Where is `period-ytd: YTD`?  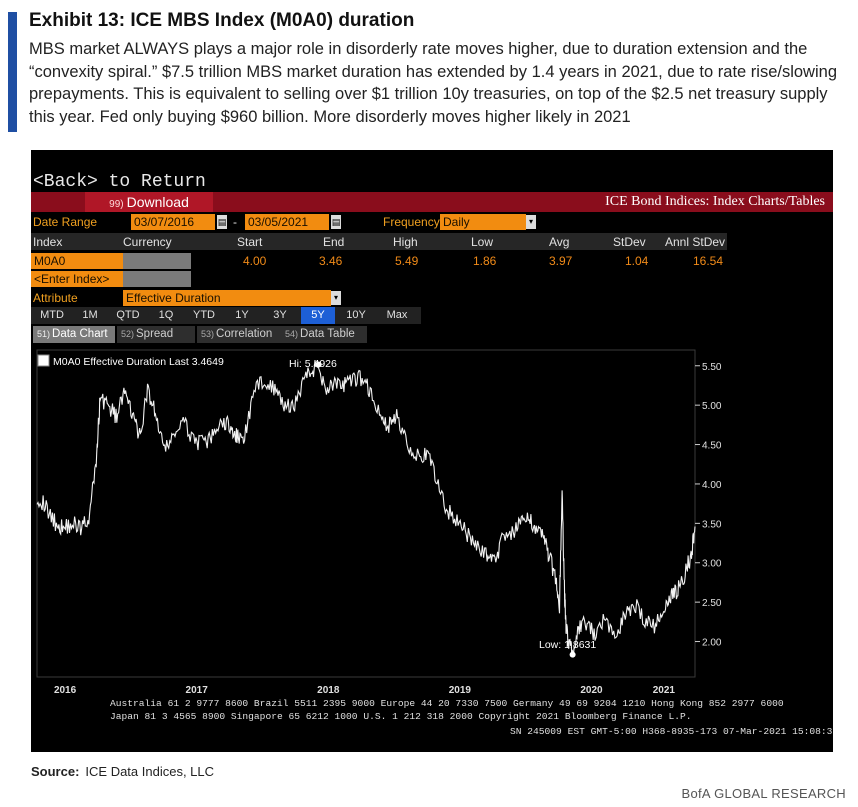 period-ytd: YTD is located at coordinates (204, 315).